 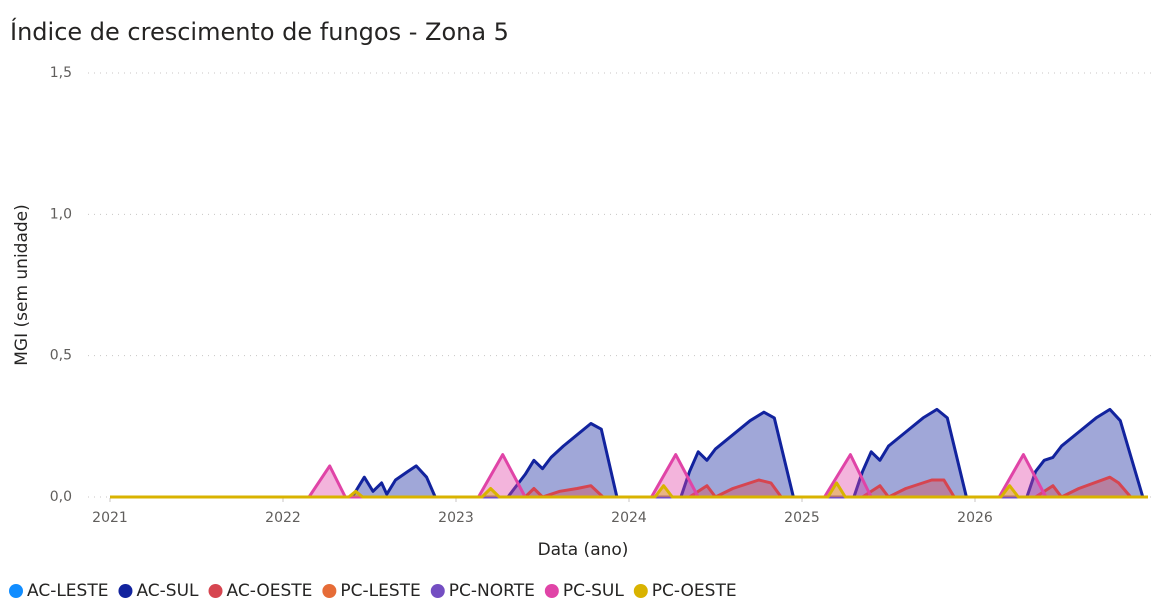 What do you see at coordinates (694, 591) in the screenshot?
I see `legend-label: PC-OESTE` at bounding box center [694, 591].